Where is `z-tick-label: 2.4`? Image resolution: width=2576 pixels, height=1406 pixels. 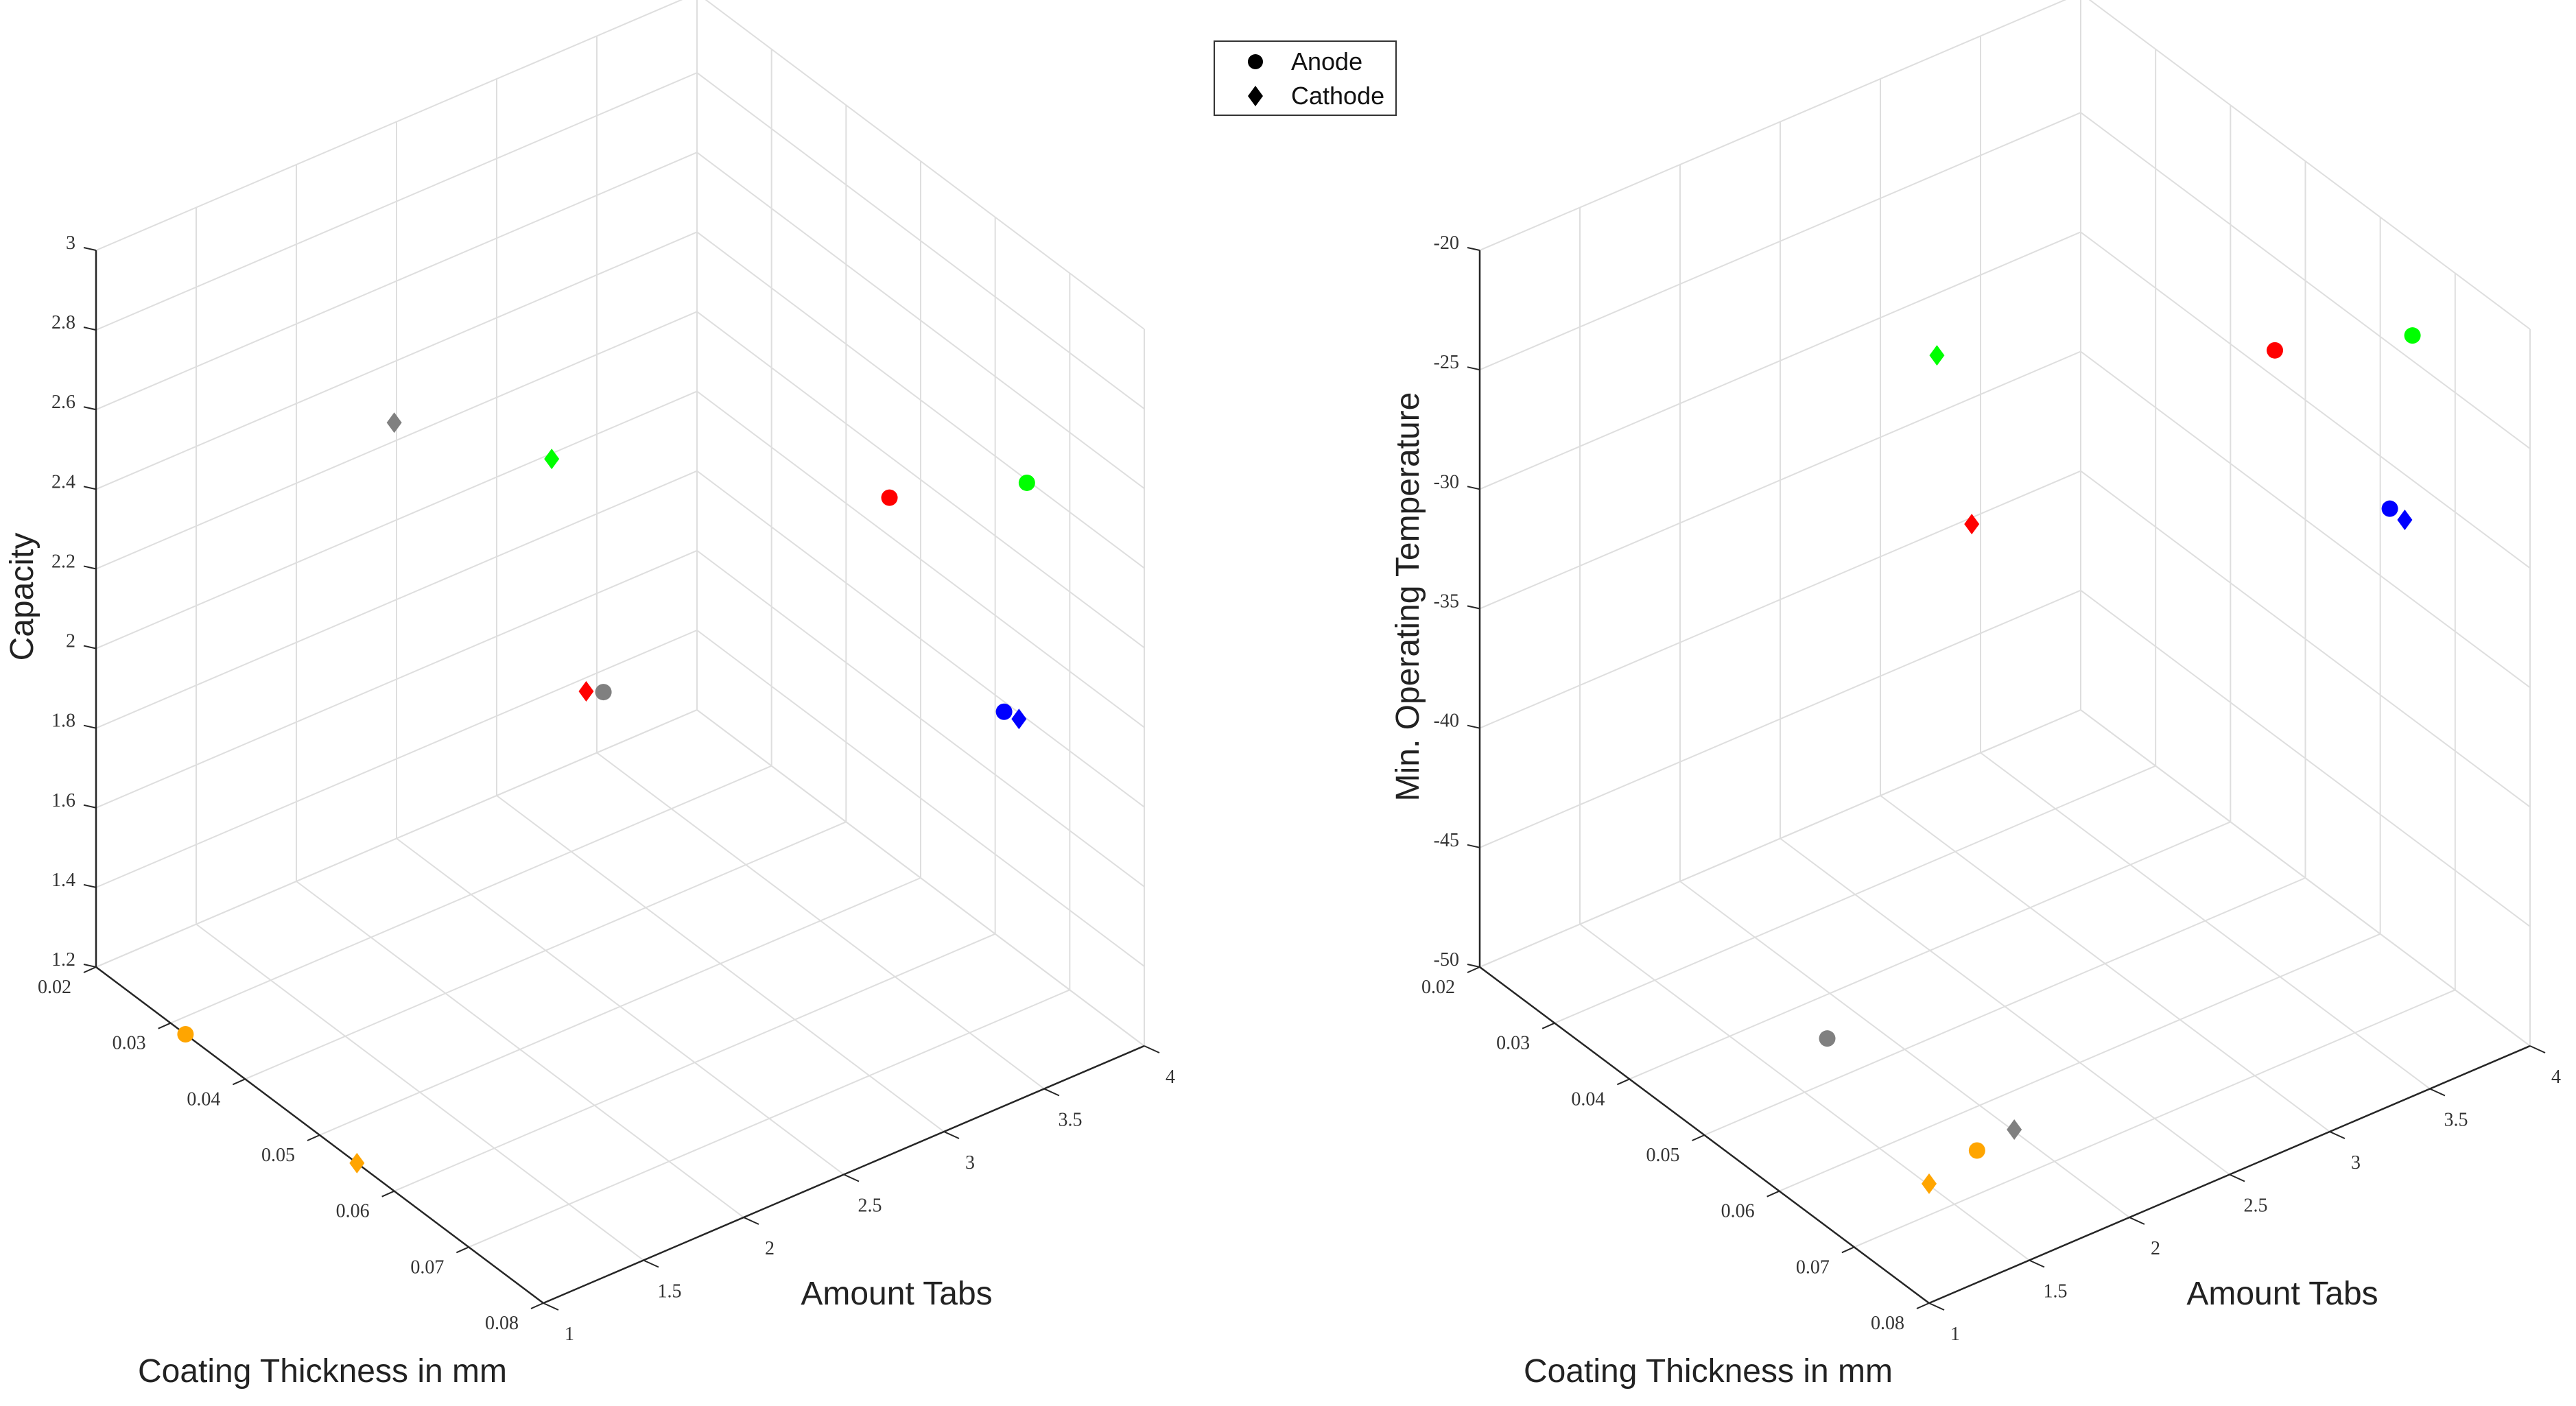 z-tick-label: 2.4 is located at coordinates (63, 482).